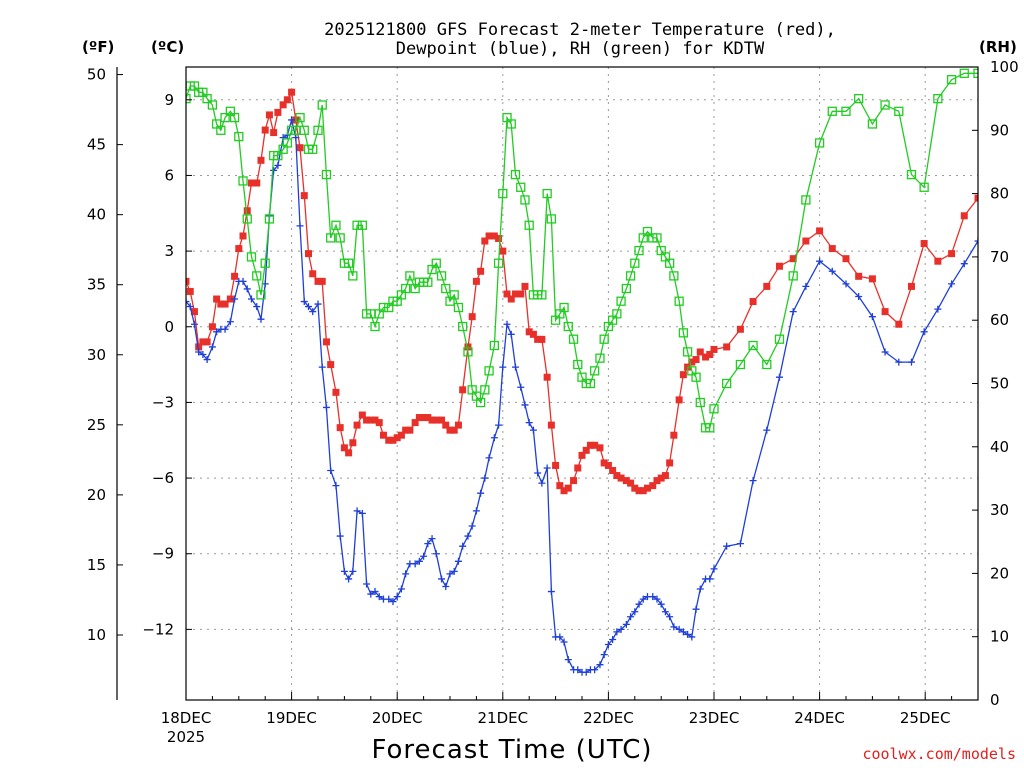  Describe the element at coordinates (819, 718) in the screenshot. I see `time-tick-label: 24DEC` at that location.